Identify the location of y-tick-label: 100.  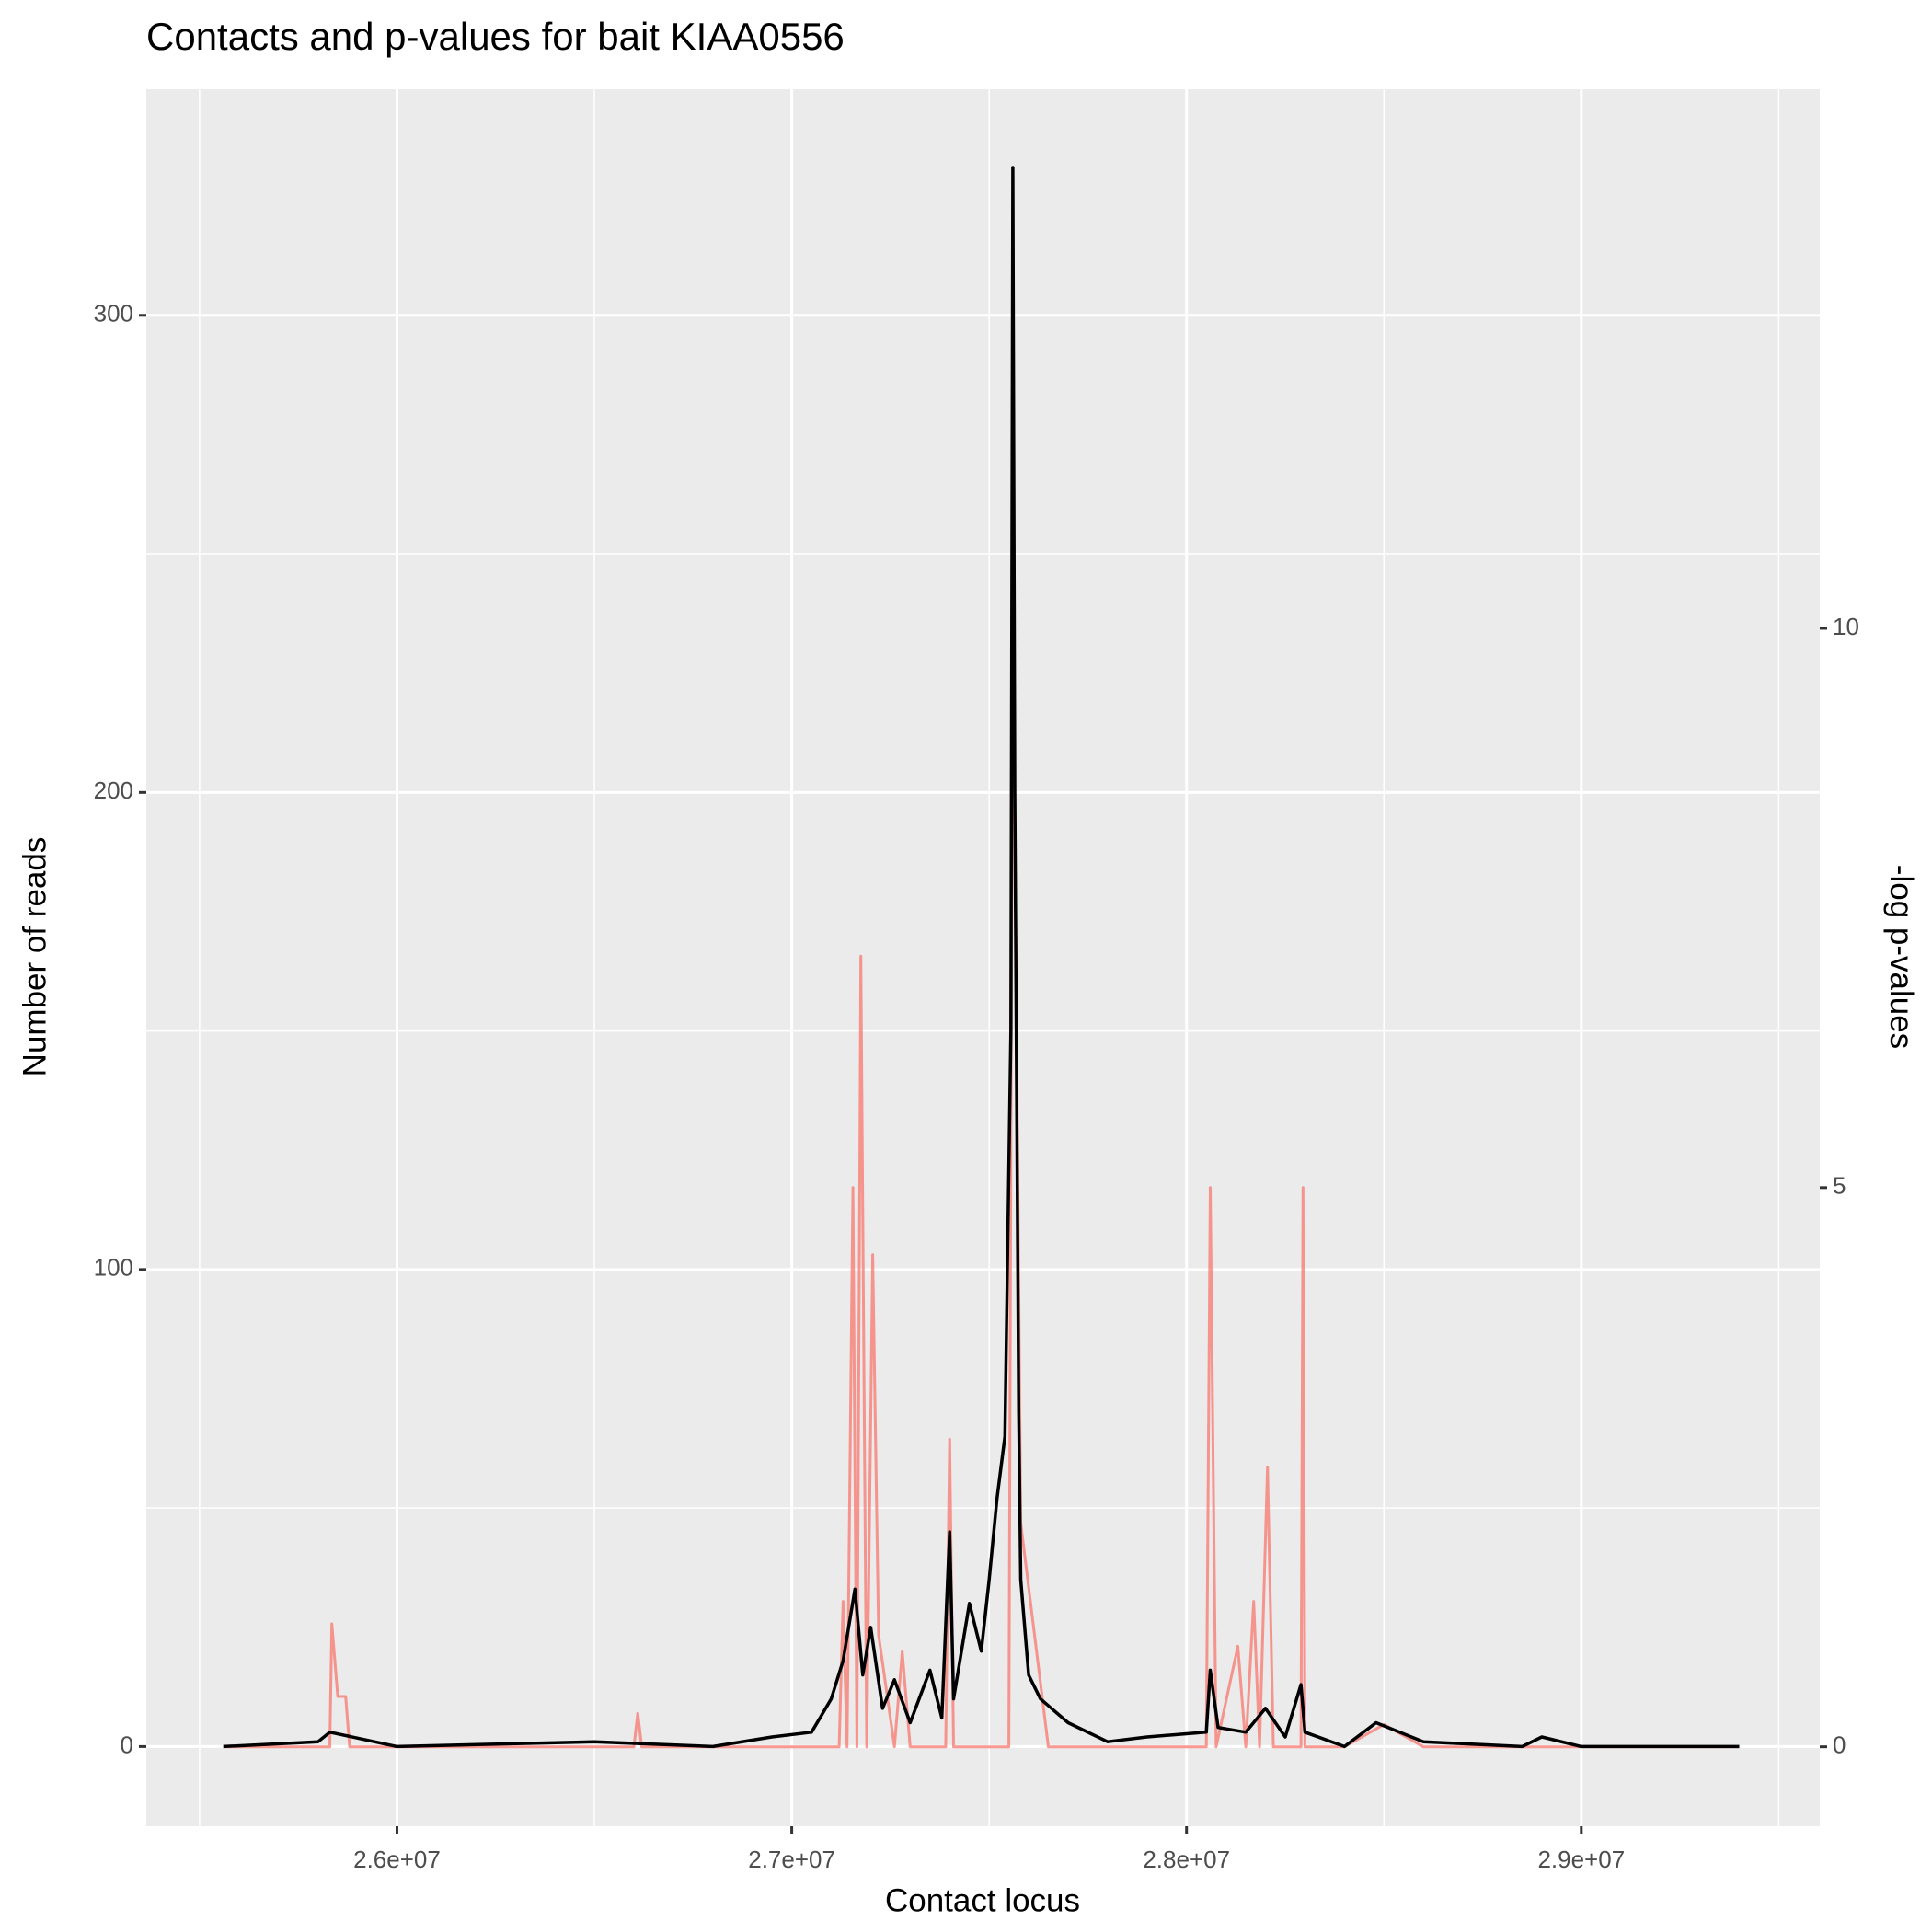
(113, 1268).